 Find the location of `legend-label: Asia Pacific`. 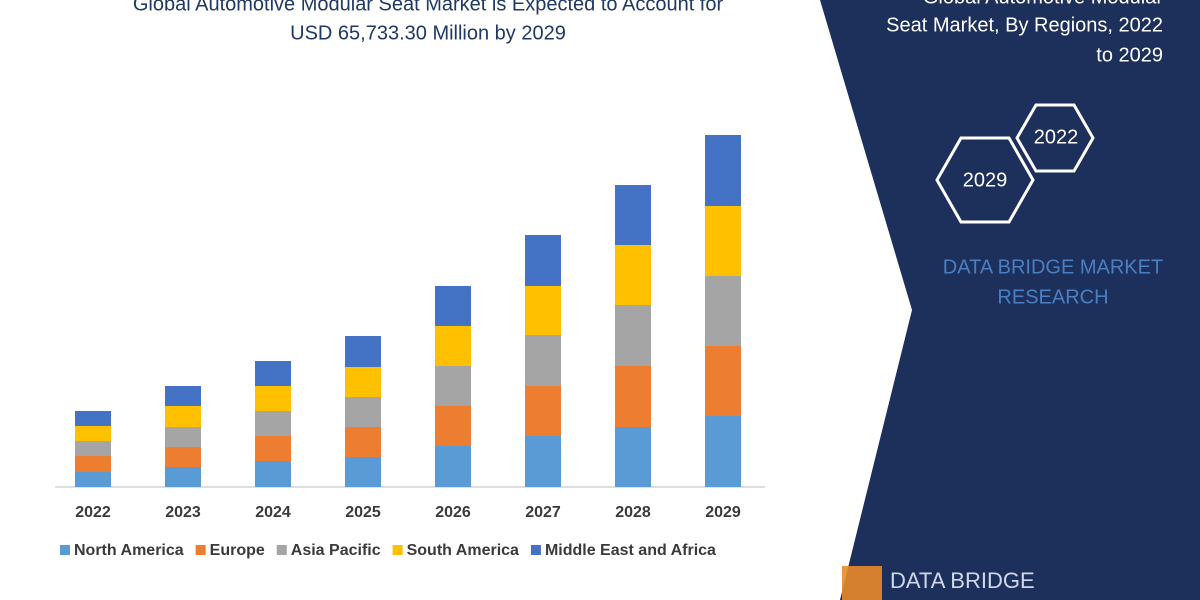

legend-label: Asia Pacific is located at coordinates (336, 550).